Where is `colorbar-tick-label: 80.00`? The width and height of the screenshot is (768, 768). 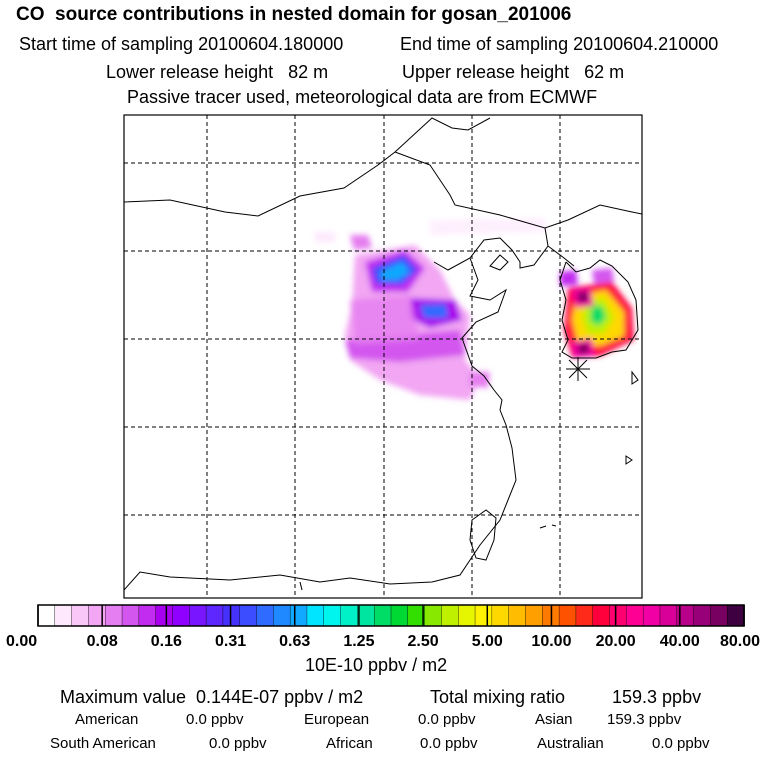 colorbar-tick-label: 80.00 is located at coordinates (740, 641).